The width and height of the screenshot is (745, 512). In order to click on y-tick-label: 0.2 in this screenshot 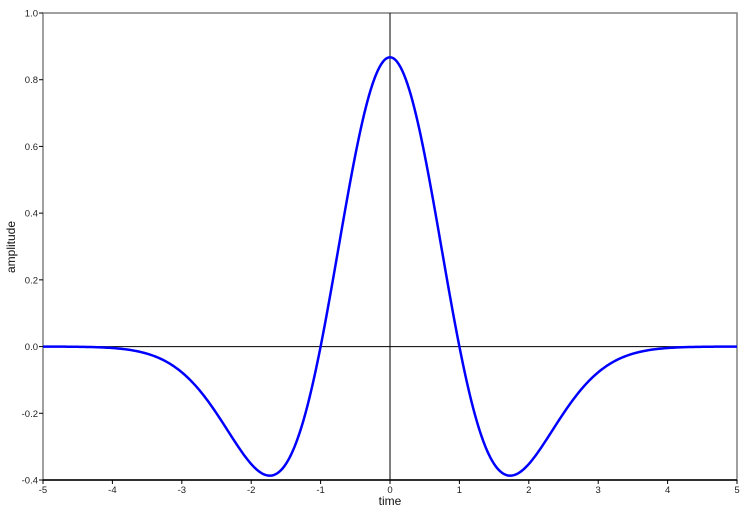, I will do `click(31, 280)`.